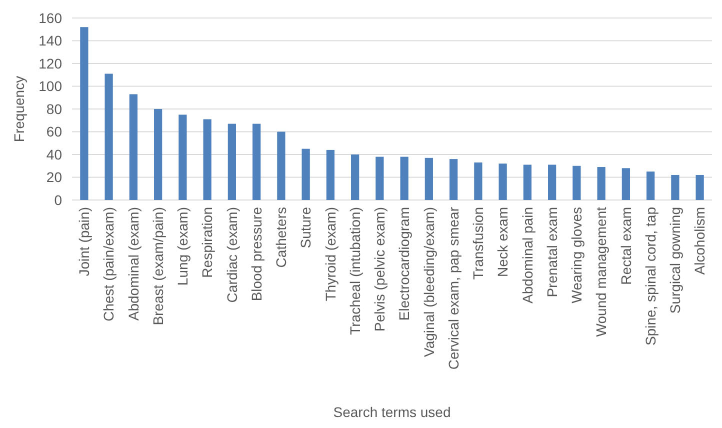 Image resolution: width=722 pixels, height=428 pixels. Describe the element at coordinates (54, 132) in the screenshot. I see `y-tick-label: 60` at that location.